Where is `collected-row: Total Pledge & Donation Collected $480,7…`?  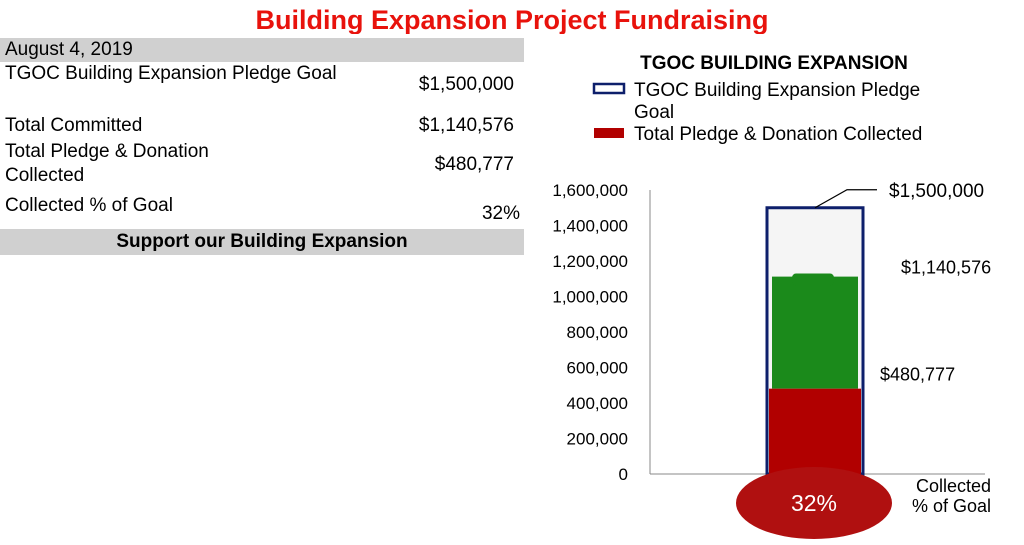 collected-row: Total Pledge & Donation Collected $480,7… is located at coordinates (262, 165).